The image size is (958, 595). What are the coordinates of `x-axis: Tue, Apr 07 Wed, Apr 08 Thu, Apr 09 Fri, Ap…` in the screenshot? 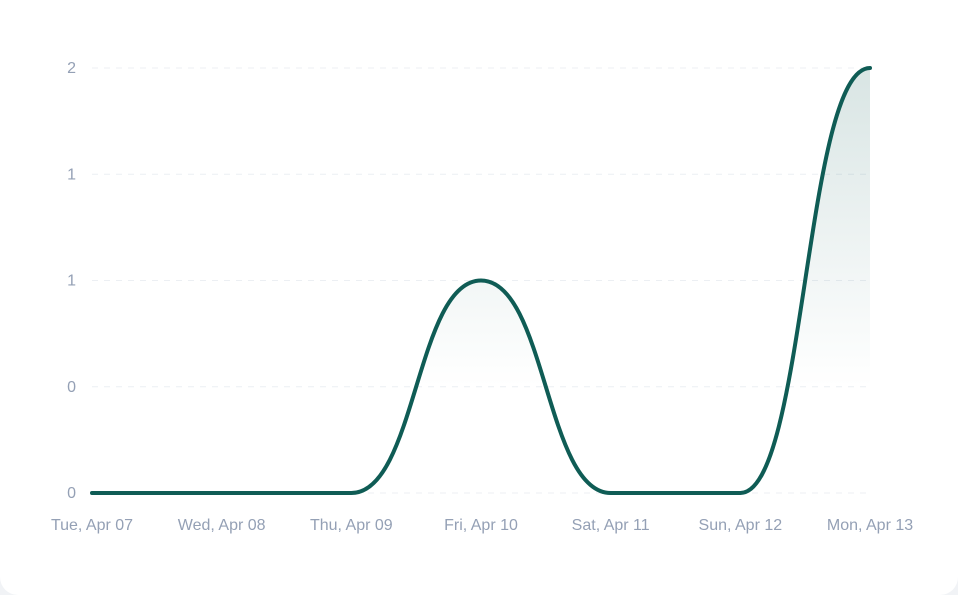 It's located at (482, 525).